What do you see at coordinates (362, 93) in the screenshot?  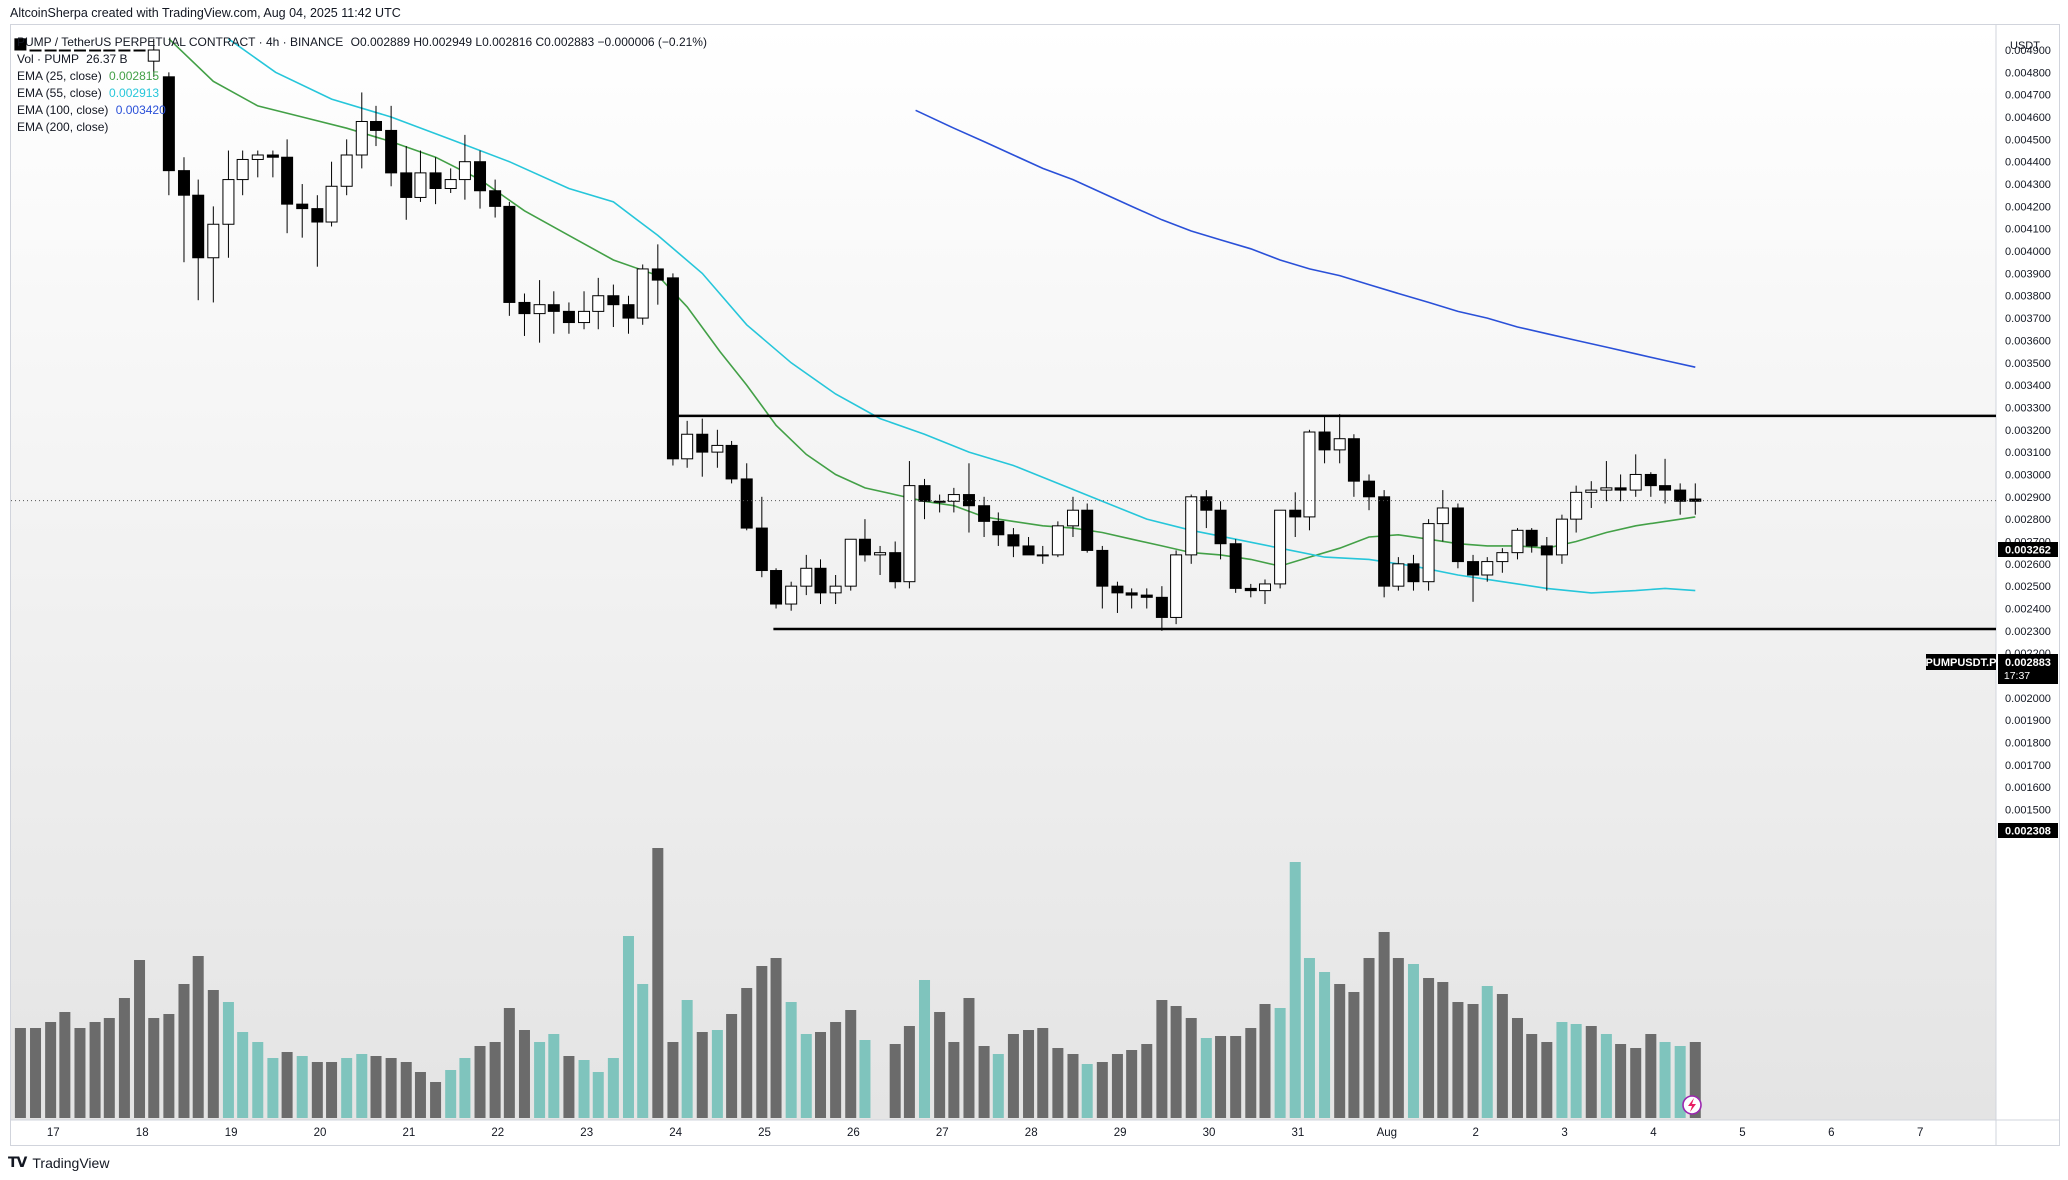 I see `legend-ema55-row: EMA (55, close) 0.002913` at bounding box center [362, 93].